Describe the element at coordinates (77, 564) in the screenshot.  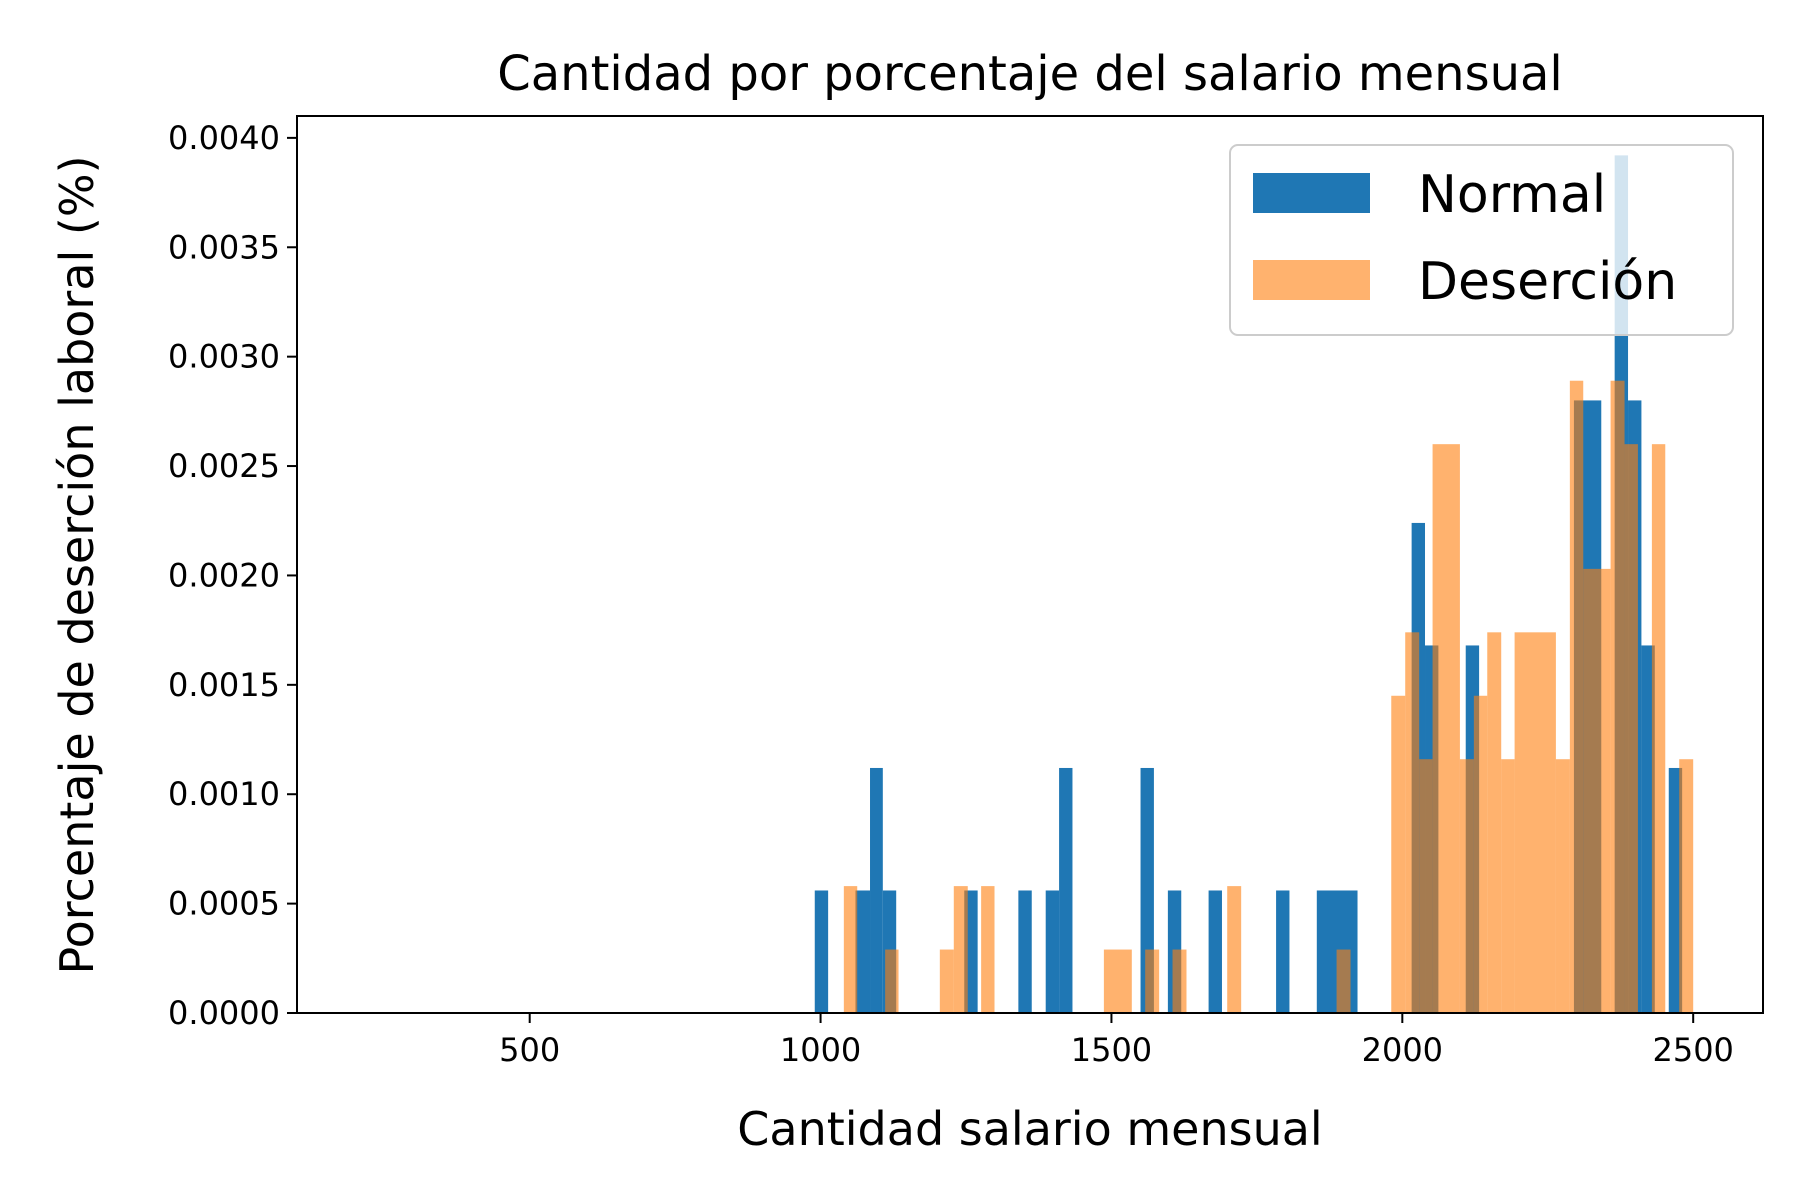
I see `y-axis-label: Porcentaje de deserción laboral (%)` at that location.